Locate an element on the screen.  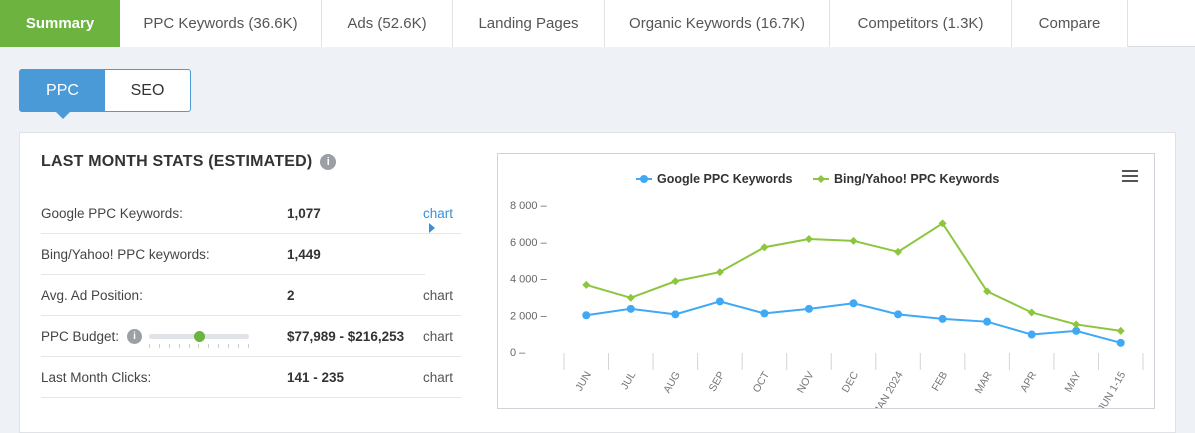
tab-ads: Ads (52.6K) is located at coordinates (387, 23).